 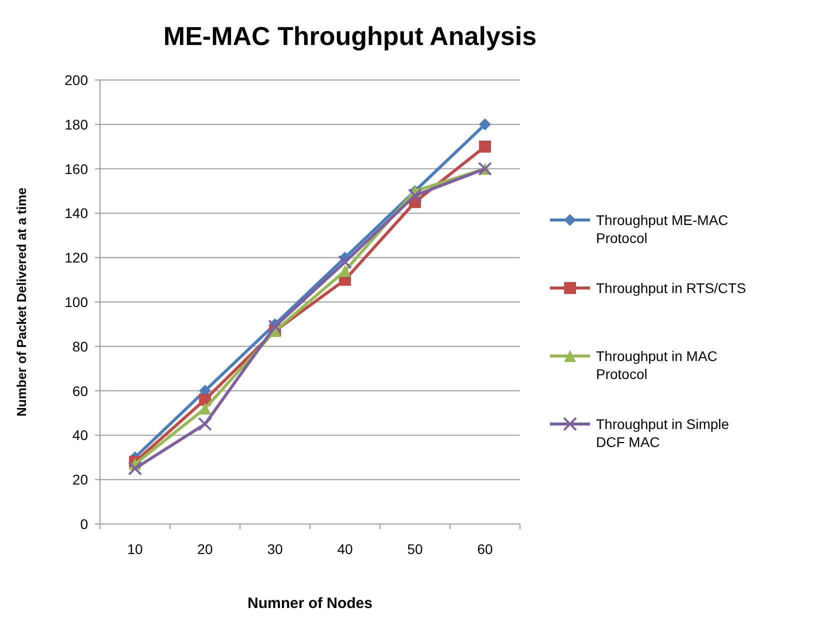 I want to click on y-tick-label: 0, so click(x=84, y=524).